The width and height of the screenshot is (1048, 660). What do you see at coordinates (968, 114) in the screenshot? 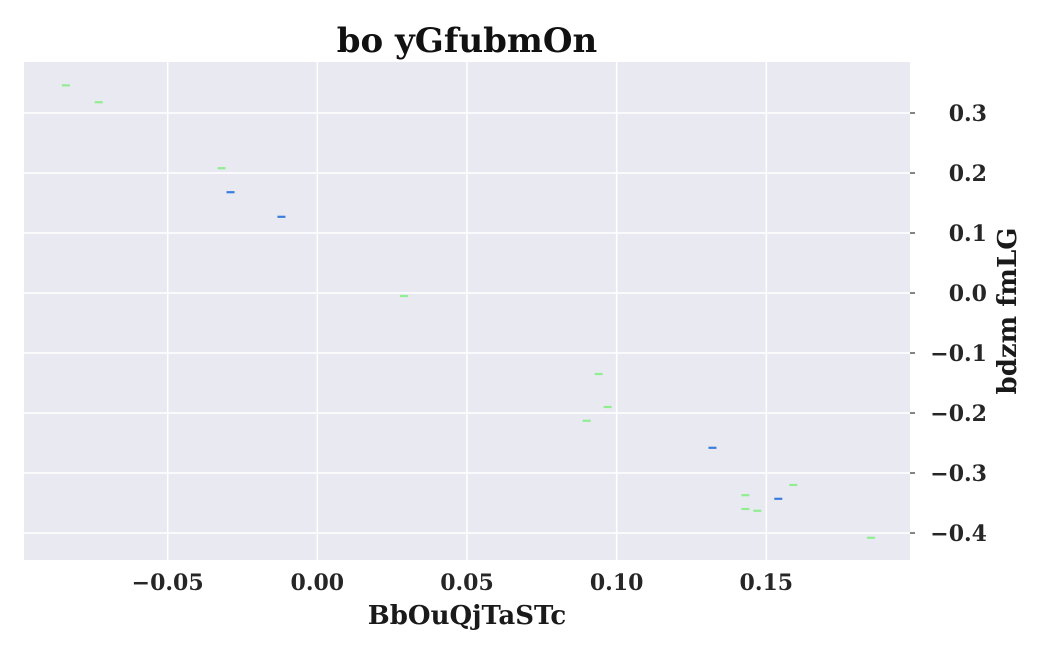
I see `y-tick-label: 0.3` at bounding box center [968, 114].